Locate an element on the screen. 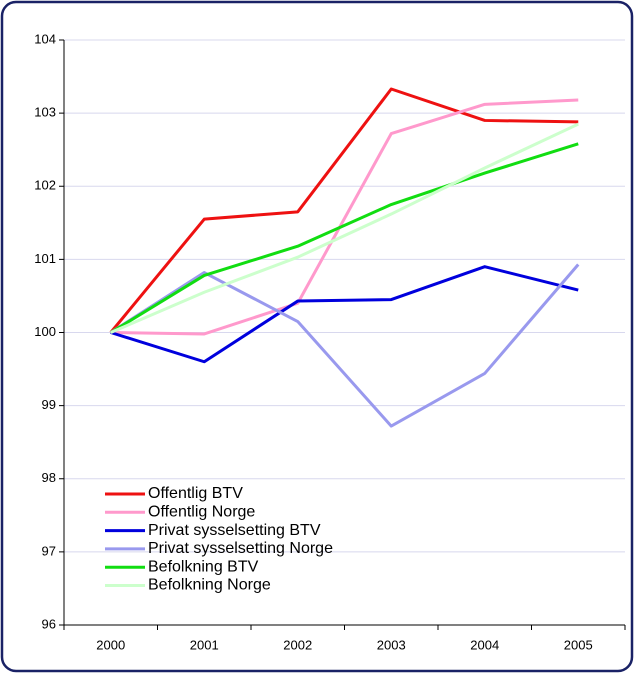  y-tick-label: 99 is located at coordinates (49, 404).